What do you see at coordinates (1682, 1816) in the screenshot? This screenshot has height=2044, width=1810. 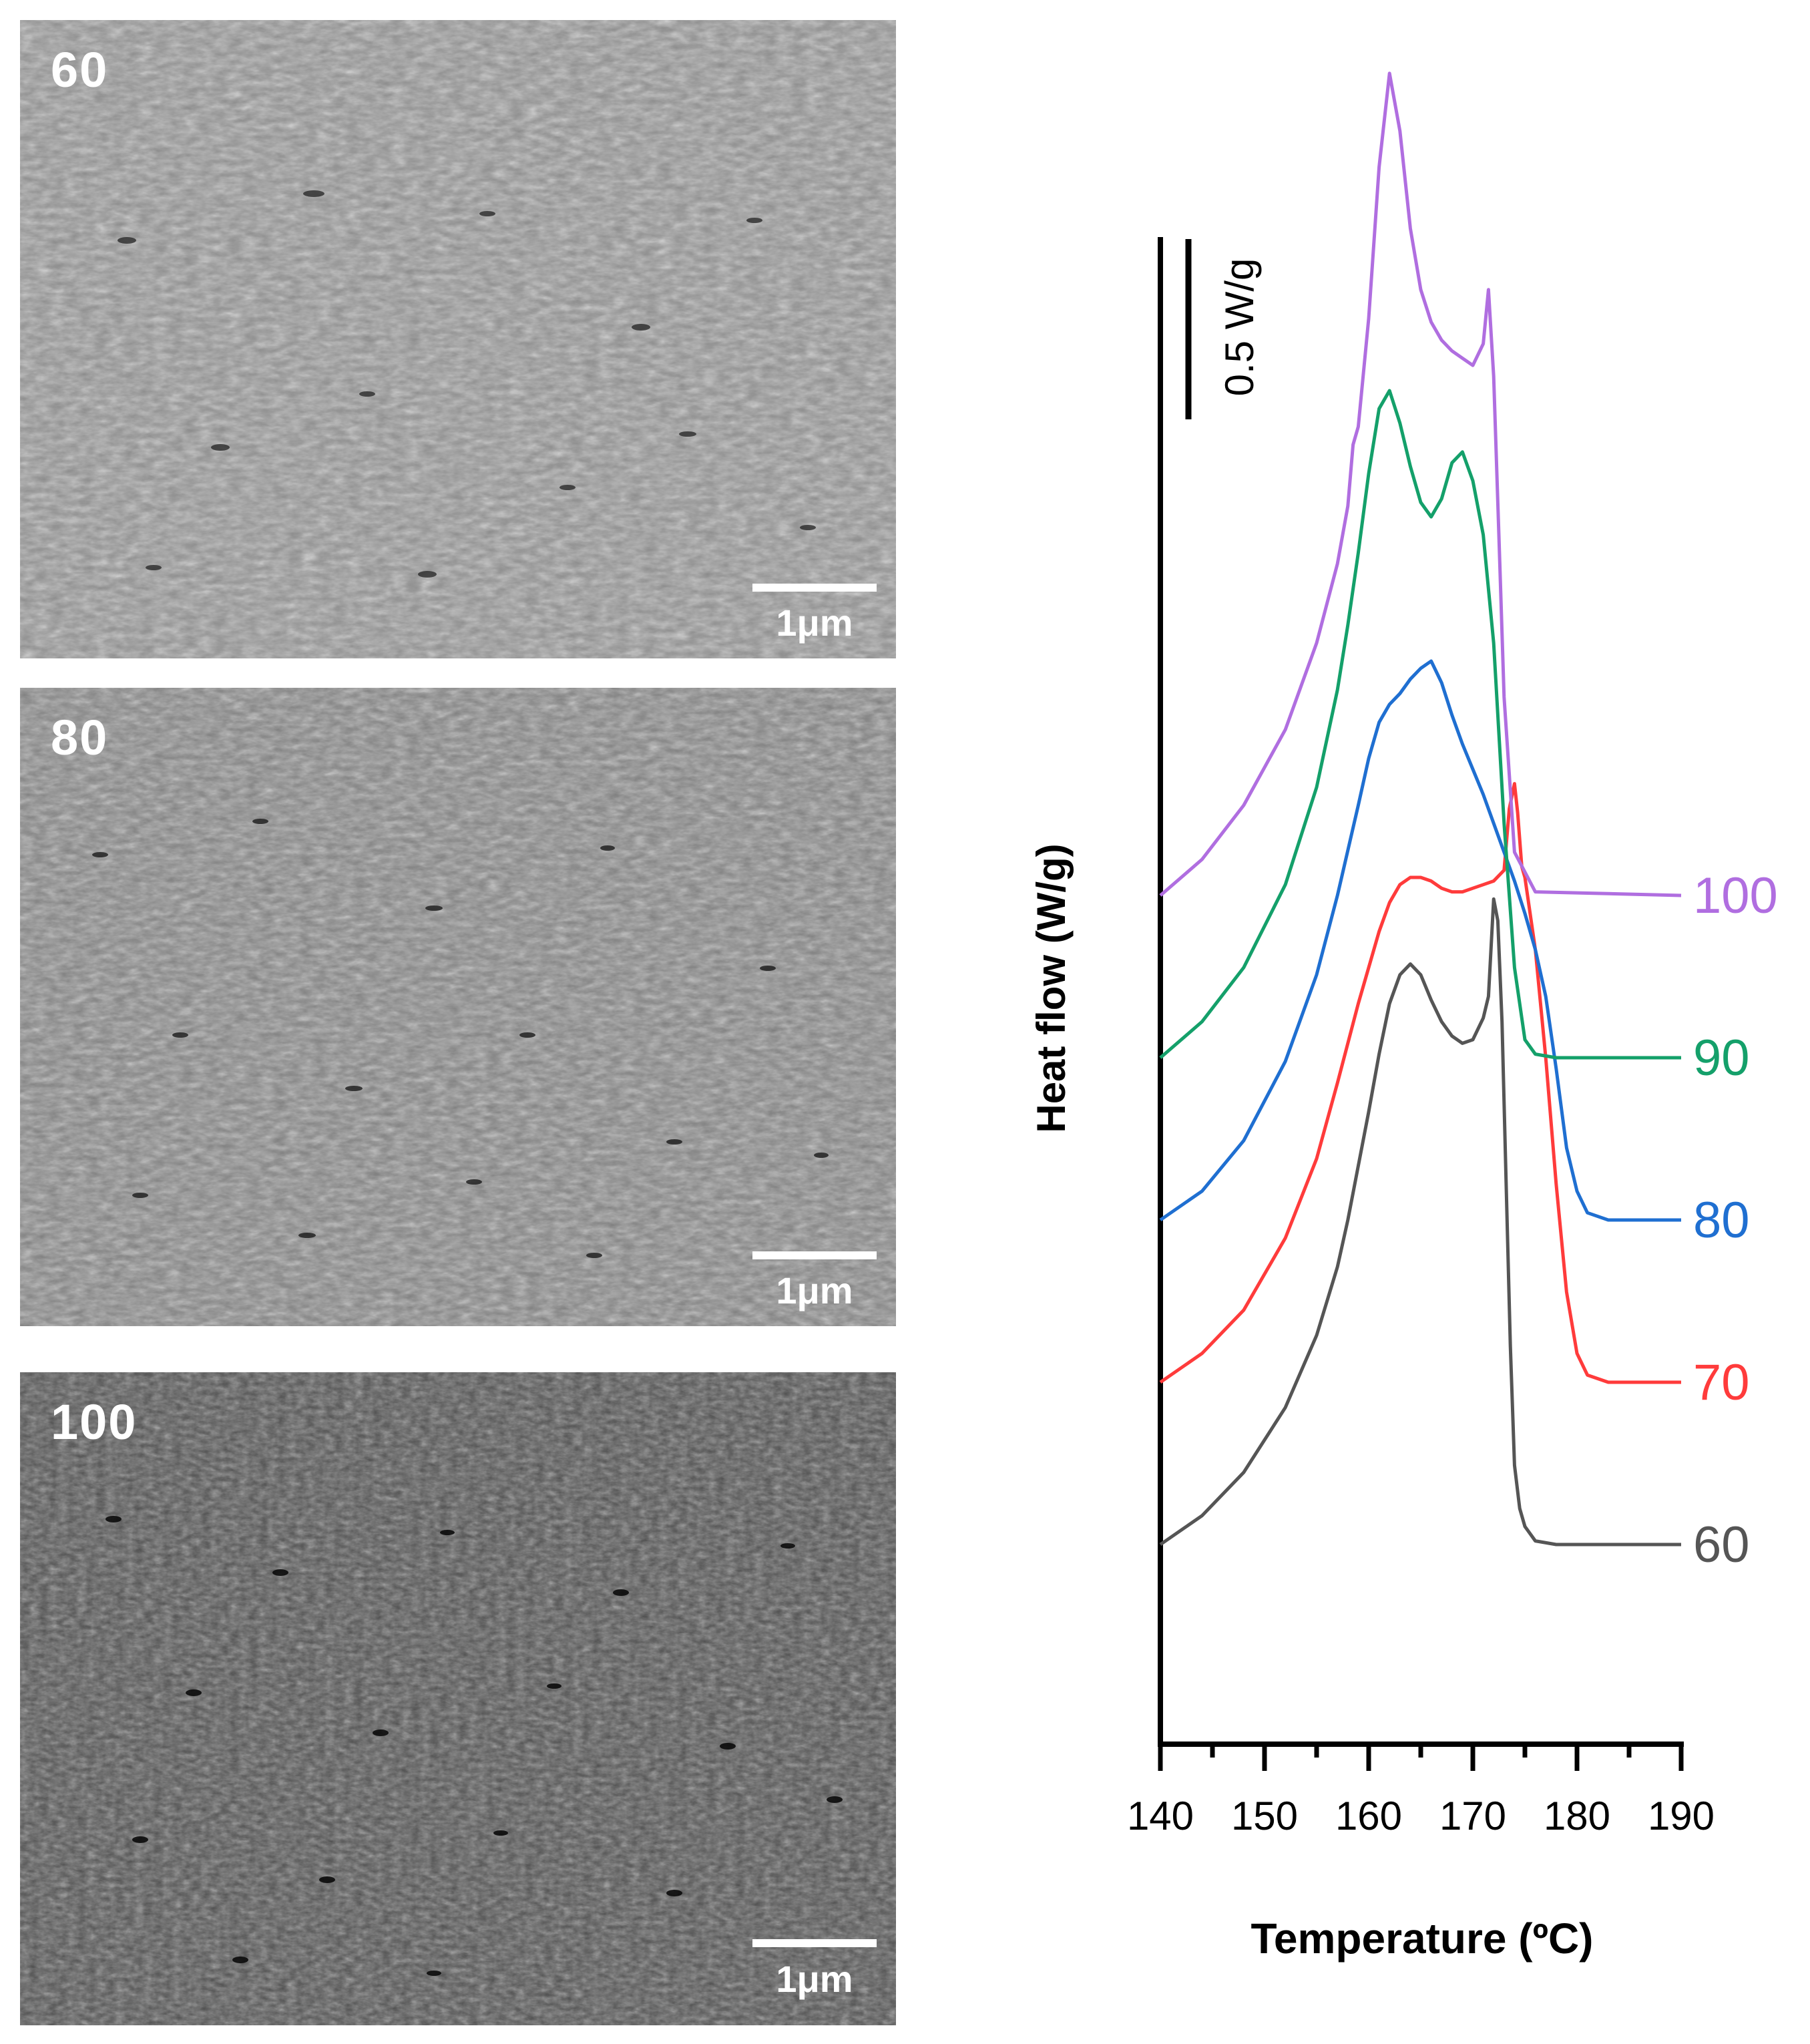 I see `x-tick-label: 190` at bounding box center [1682, 1816].